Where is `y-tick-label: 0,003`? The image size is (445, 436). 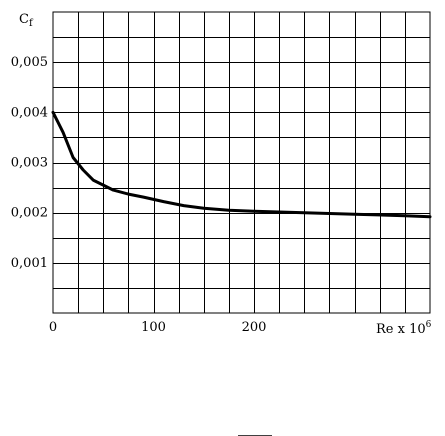
y-tick-label: 0,003 is located at coordinates (29, 163).